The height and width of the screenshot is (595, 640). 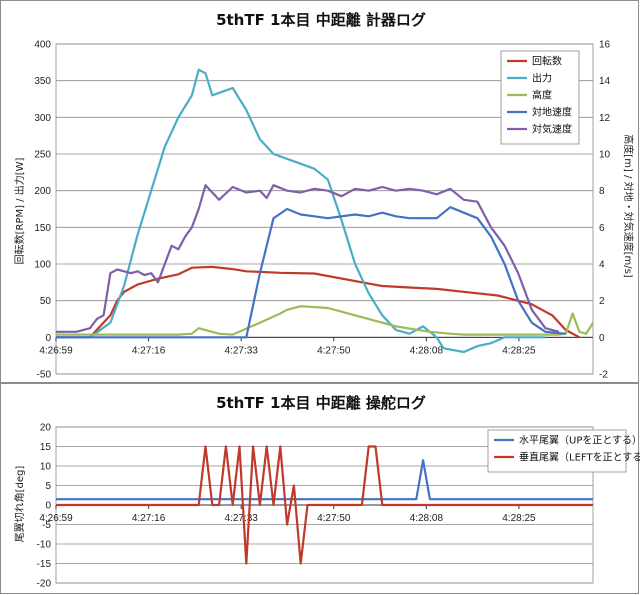 What do you see at coordinates (605, 118) in the screenshot?
I see `y2-tick-label: 12` at bounding box center [605, 118].